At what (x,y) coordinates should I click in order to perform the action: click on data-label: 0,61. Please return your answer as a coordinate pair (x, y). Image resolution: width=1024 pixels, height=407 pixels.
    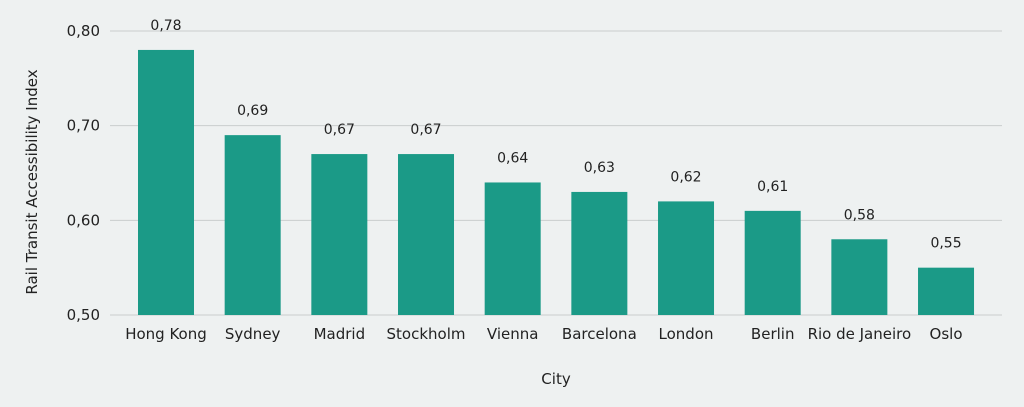
    Looking at the image, I should click on (772, 187).